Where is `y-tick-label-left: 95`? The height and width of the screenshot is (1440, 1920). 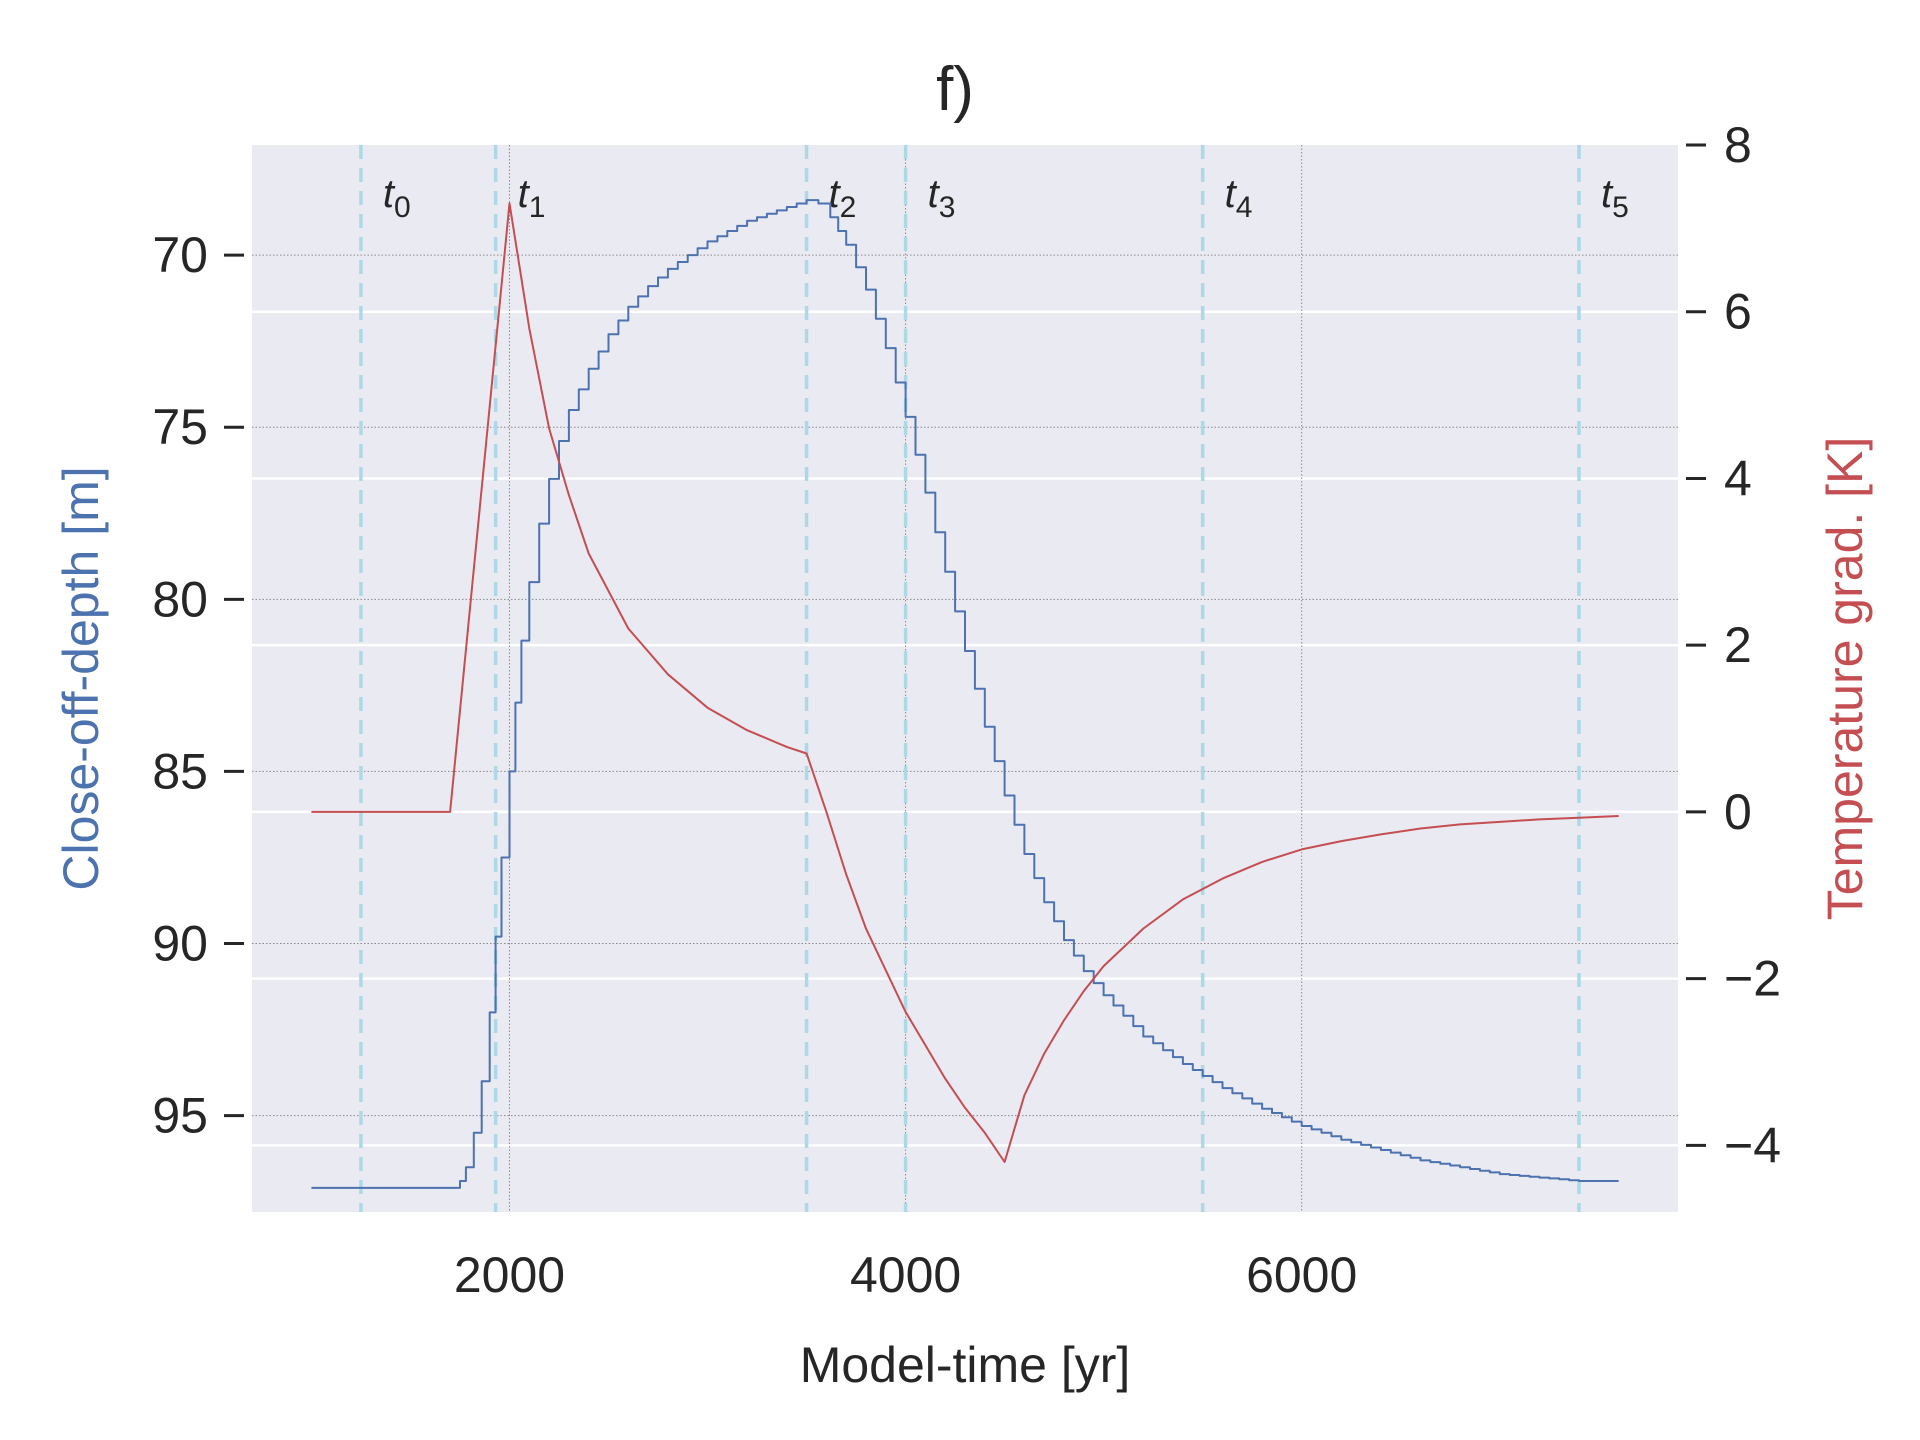 y-tick-label-left: 95 is located at coordinates (180, 1116).